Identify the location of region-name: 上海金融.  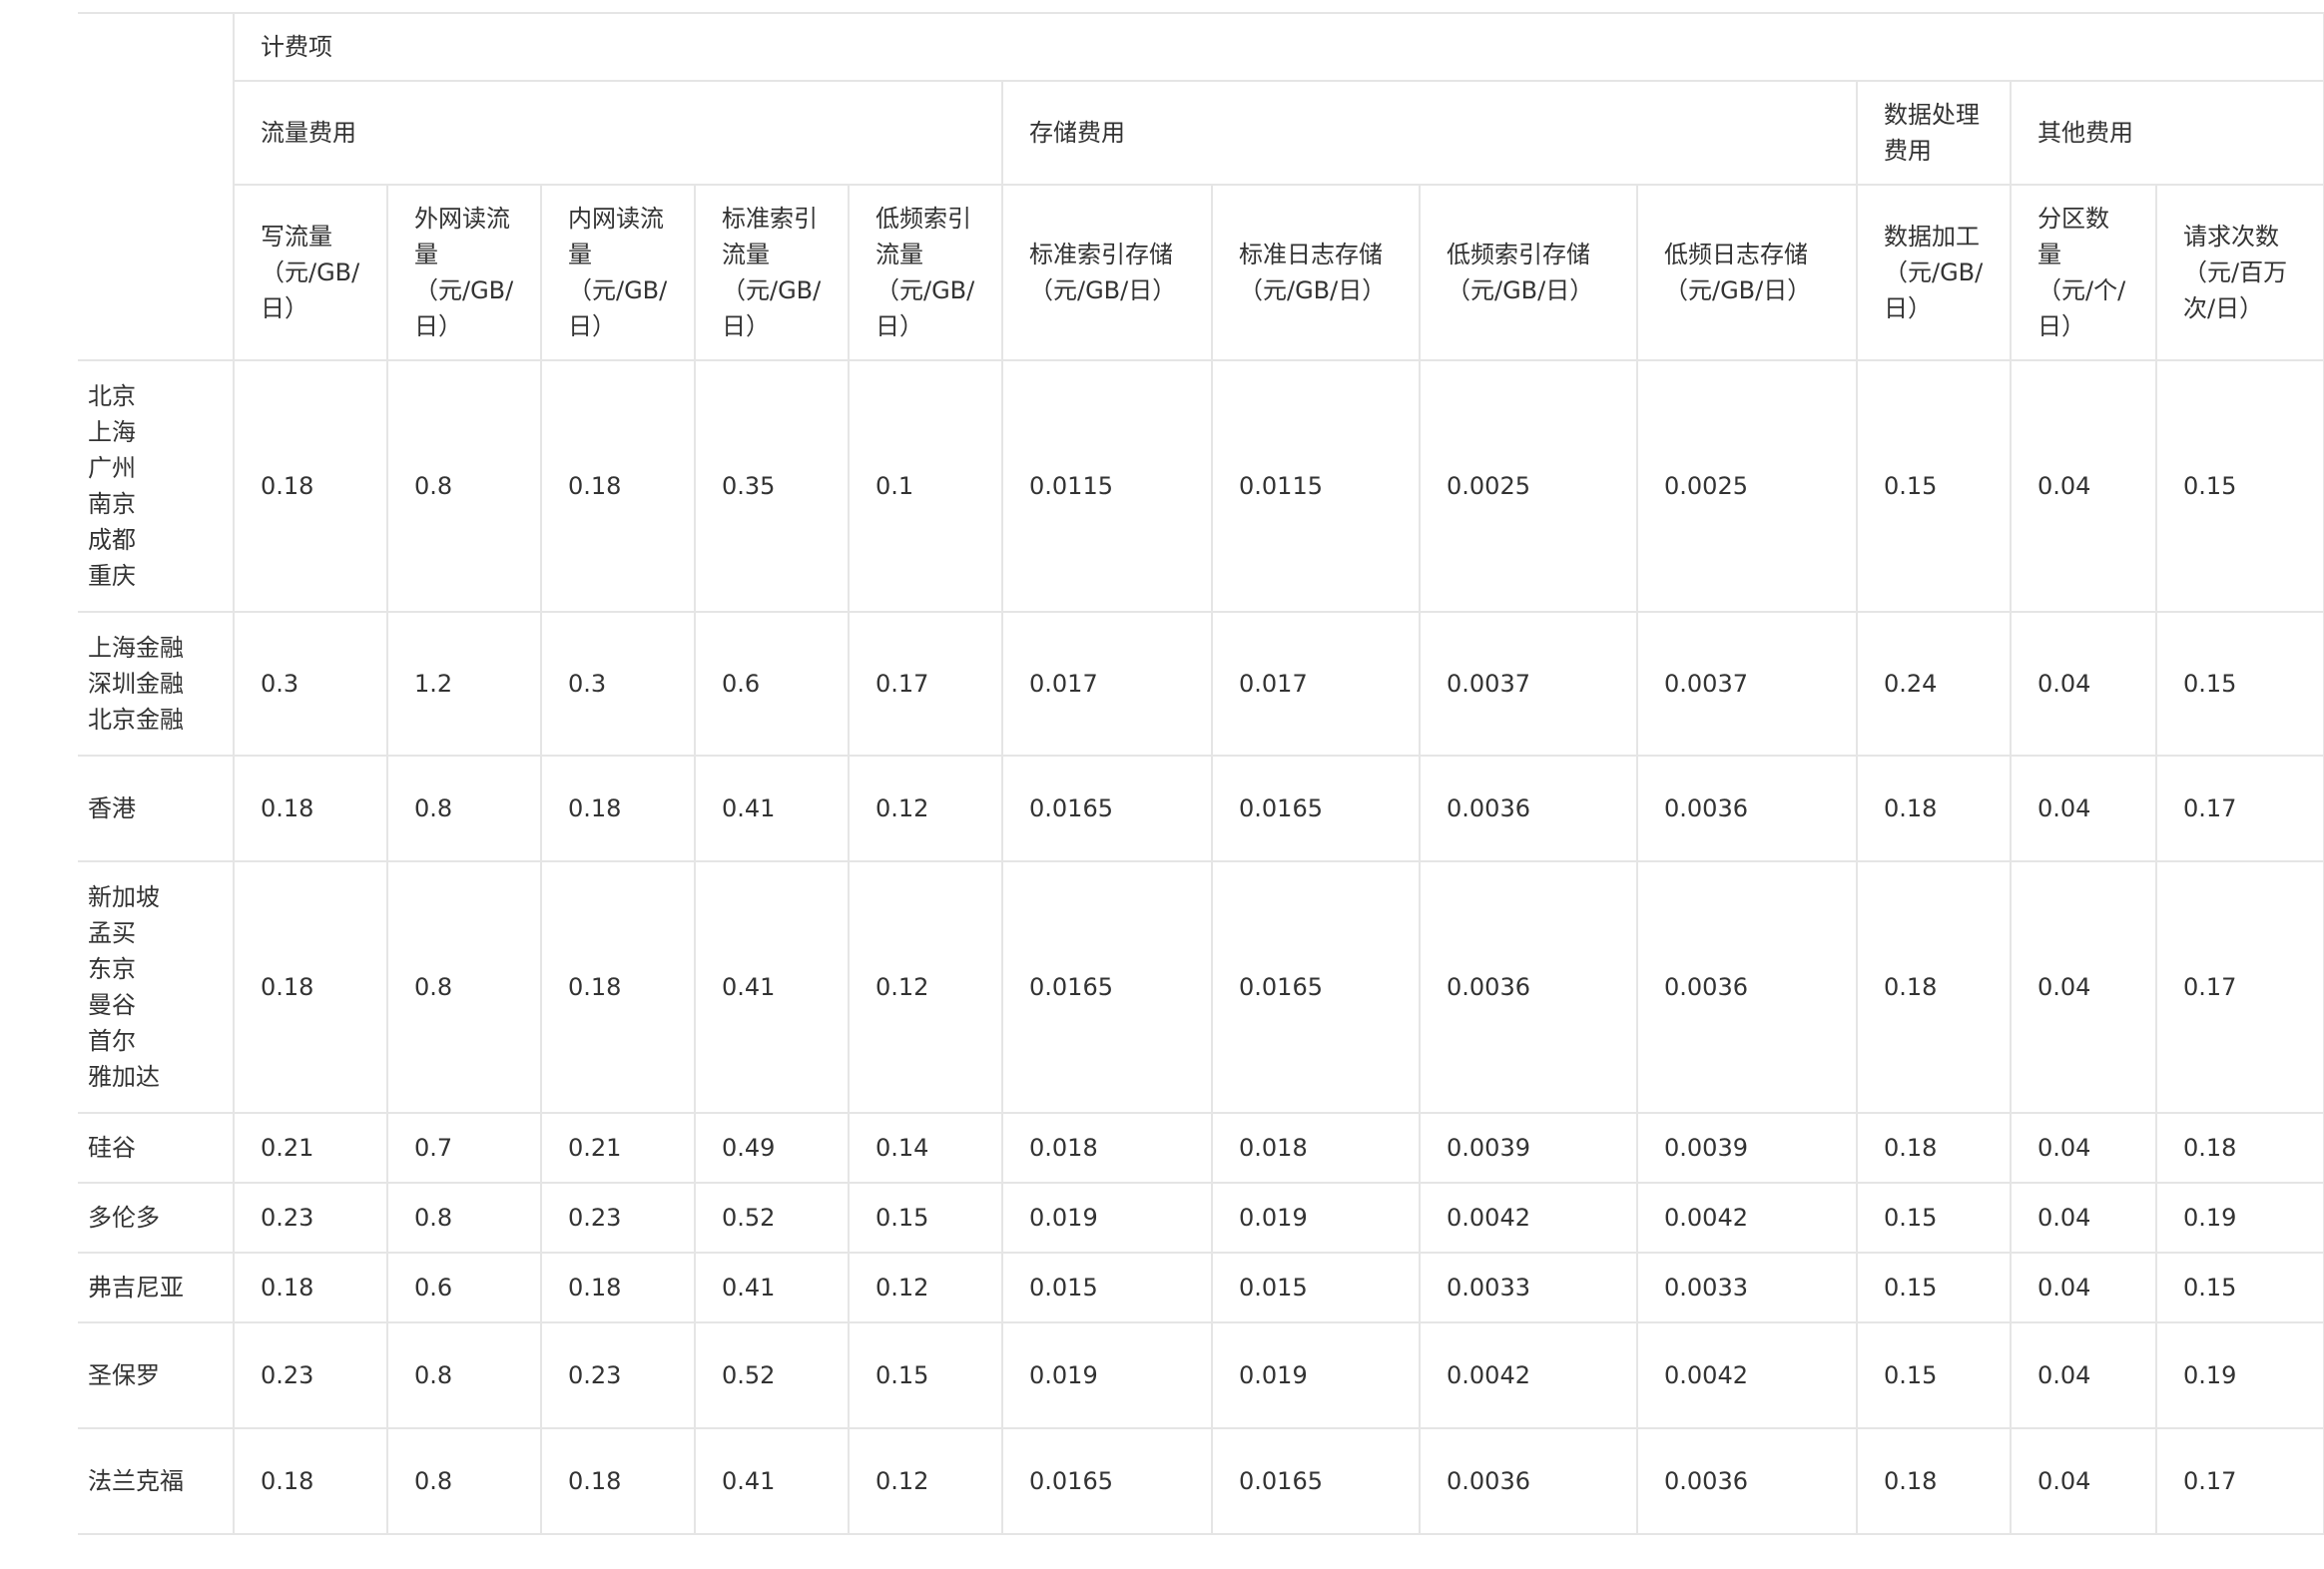
(136, 648).